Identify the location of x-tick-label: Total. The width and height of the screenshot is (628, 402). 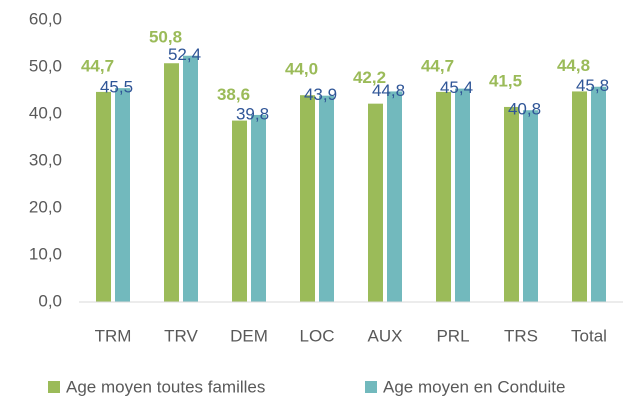
(589, 335).